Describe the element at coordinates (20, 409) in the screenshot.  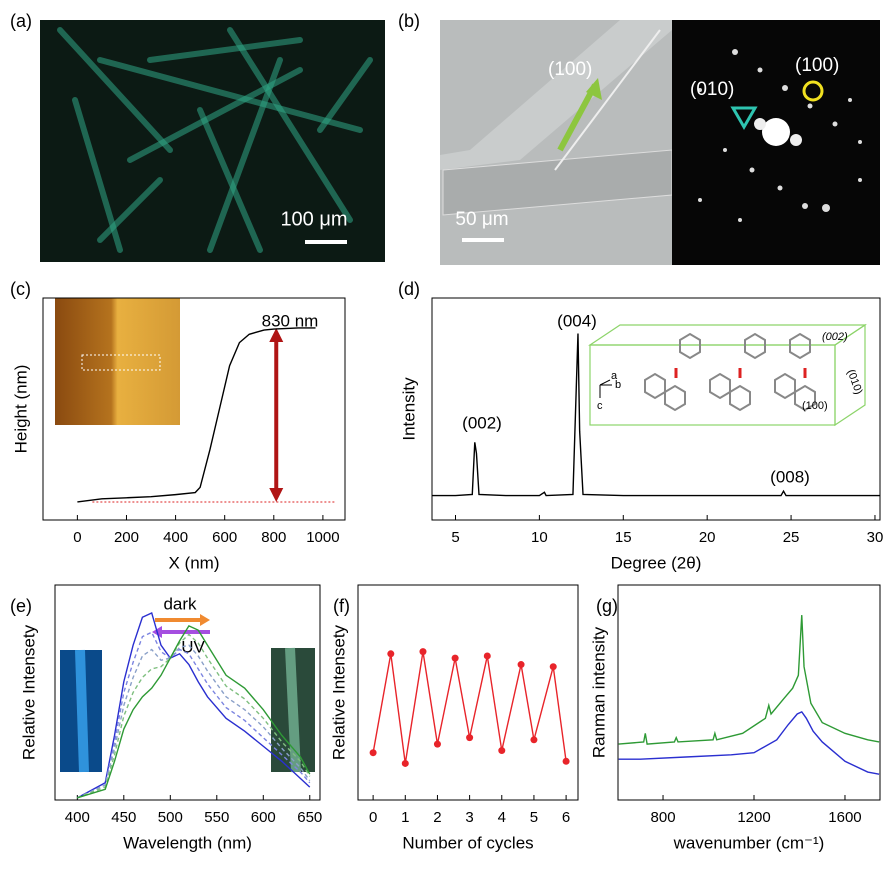
I see `y-axis-label: Height (nm)` at that location.